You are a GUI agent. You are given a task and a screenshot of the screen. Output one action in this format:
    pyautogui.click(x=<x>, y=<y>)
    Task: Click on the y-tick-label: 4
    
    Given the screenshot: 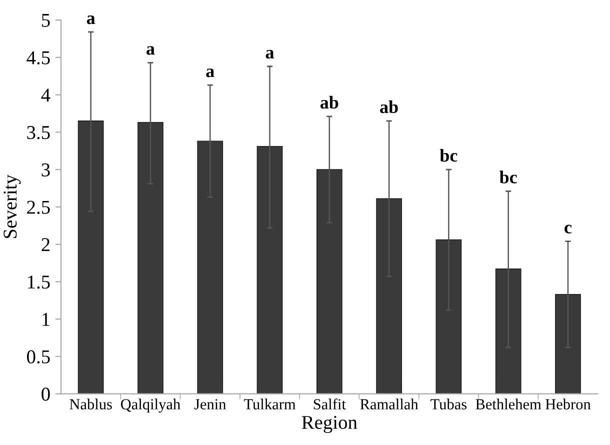 What is the action you would take?
    pyautogui.click(x=45, y=95)
    